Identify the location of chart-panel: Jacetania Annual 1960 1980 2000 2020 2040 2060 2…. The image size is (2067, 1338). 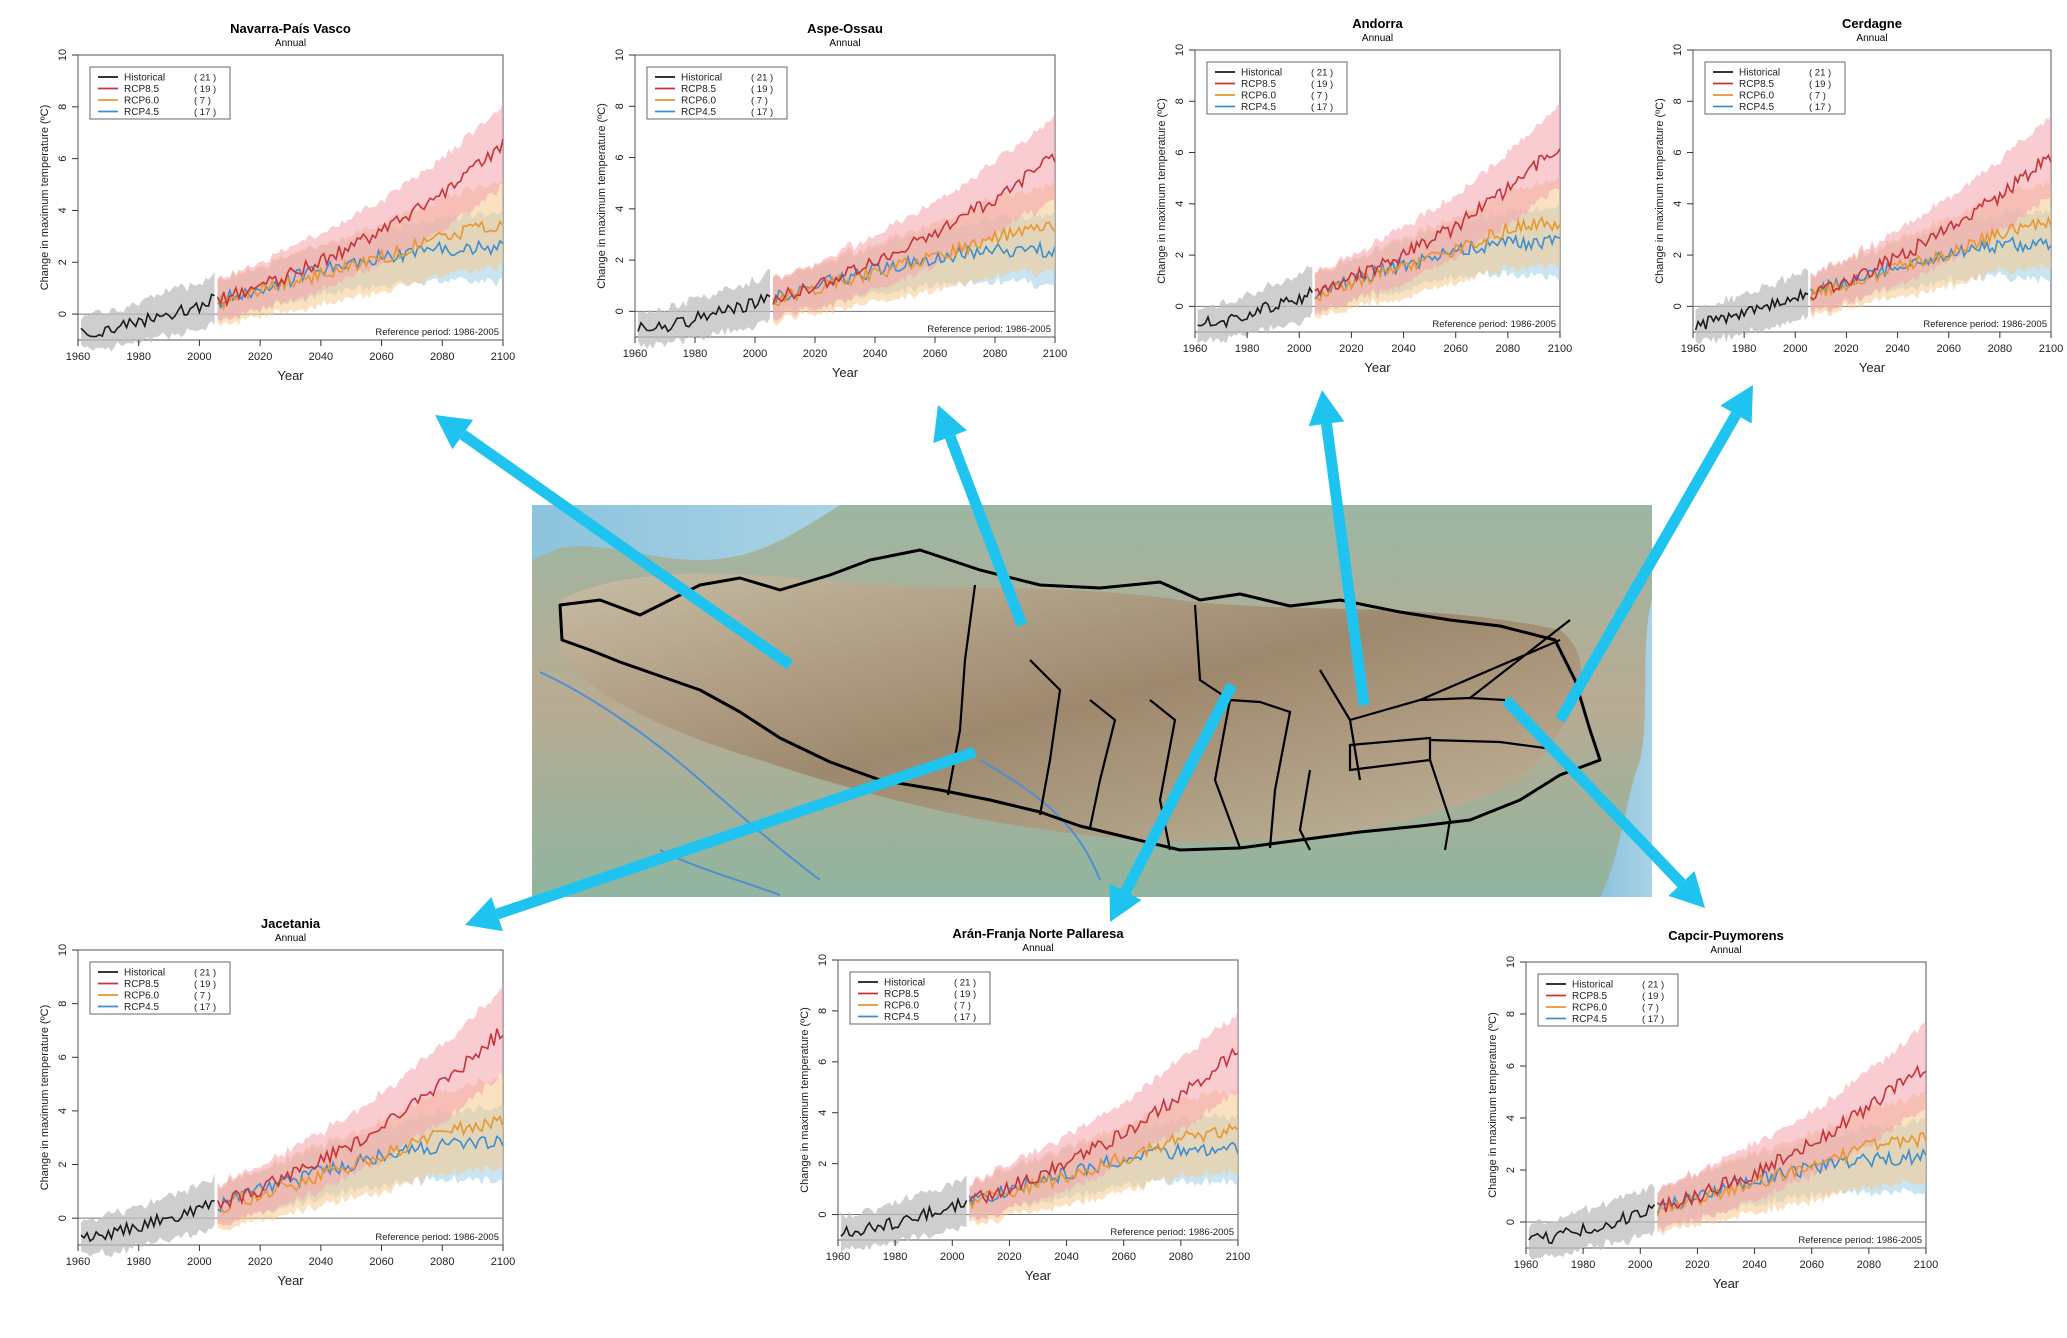
(277, 1102).